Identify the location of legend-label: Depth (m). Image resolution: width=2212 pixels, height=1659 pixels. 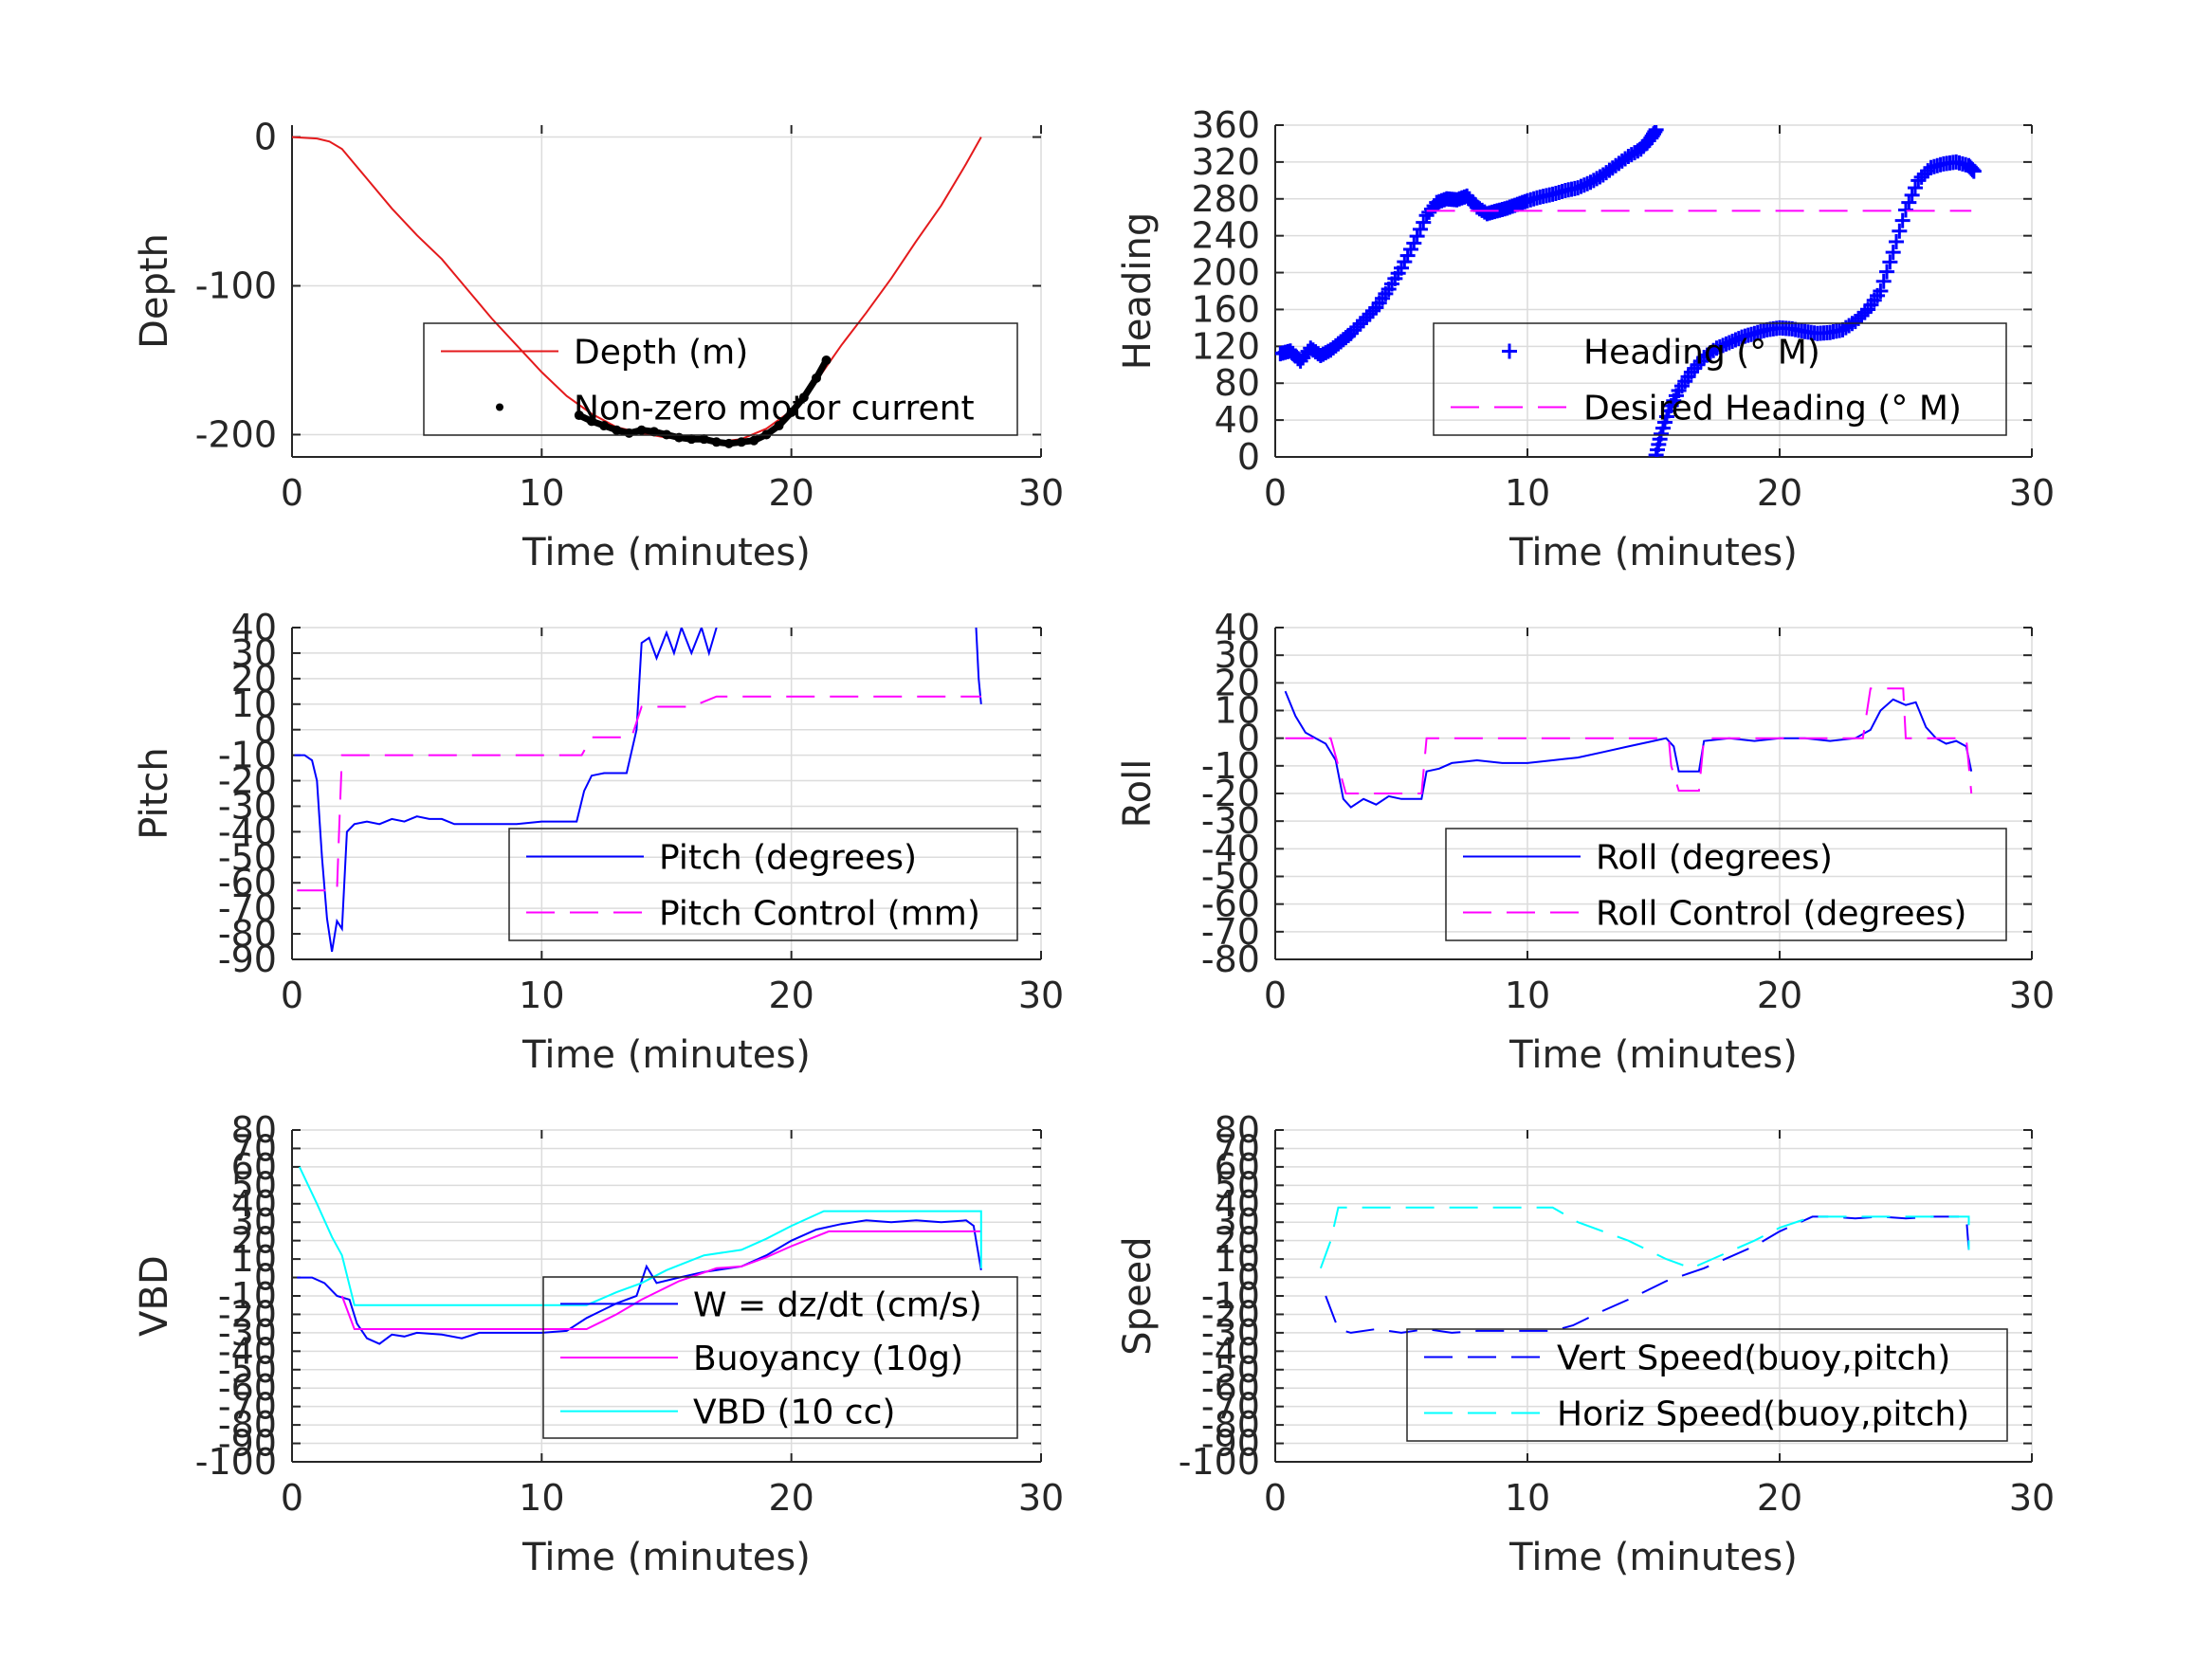
(661, 353).